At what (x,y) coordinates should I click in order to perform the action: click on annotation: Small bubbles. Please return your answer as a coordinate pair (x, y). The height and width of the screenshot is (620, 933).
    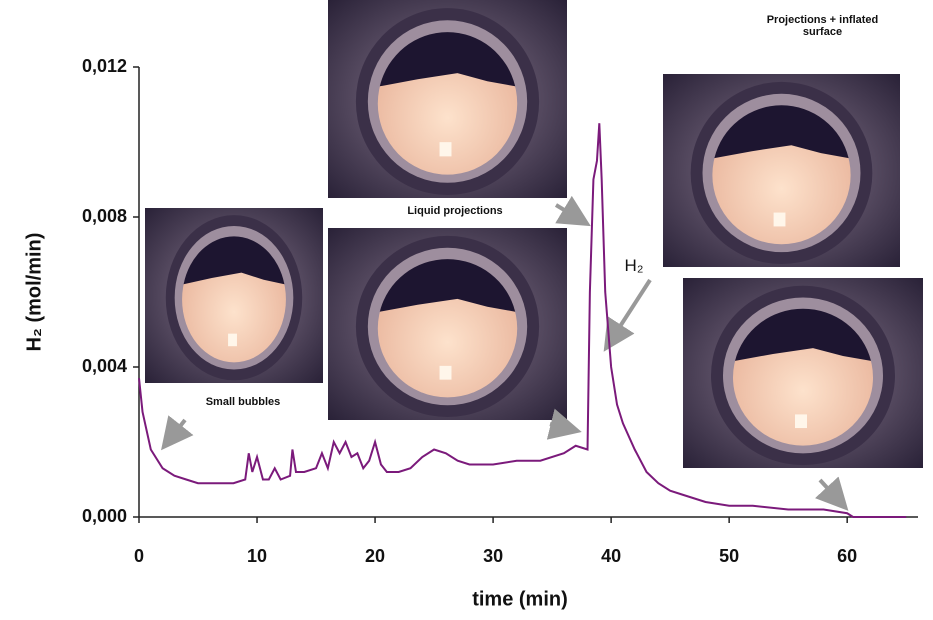
    Looking at the image, I should click on (243, 402).